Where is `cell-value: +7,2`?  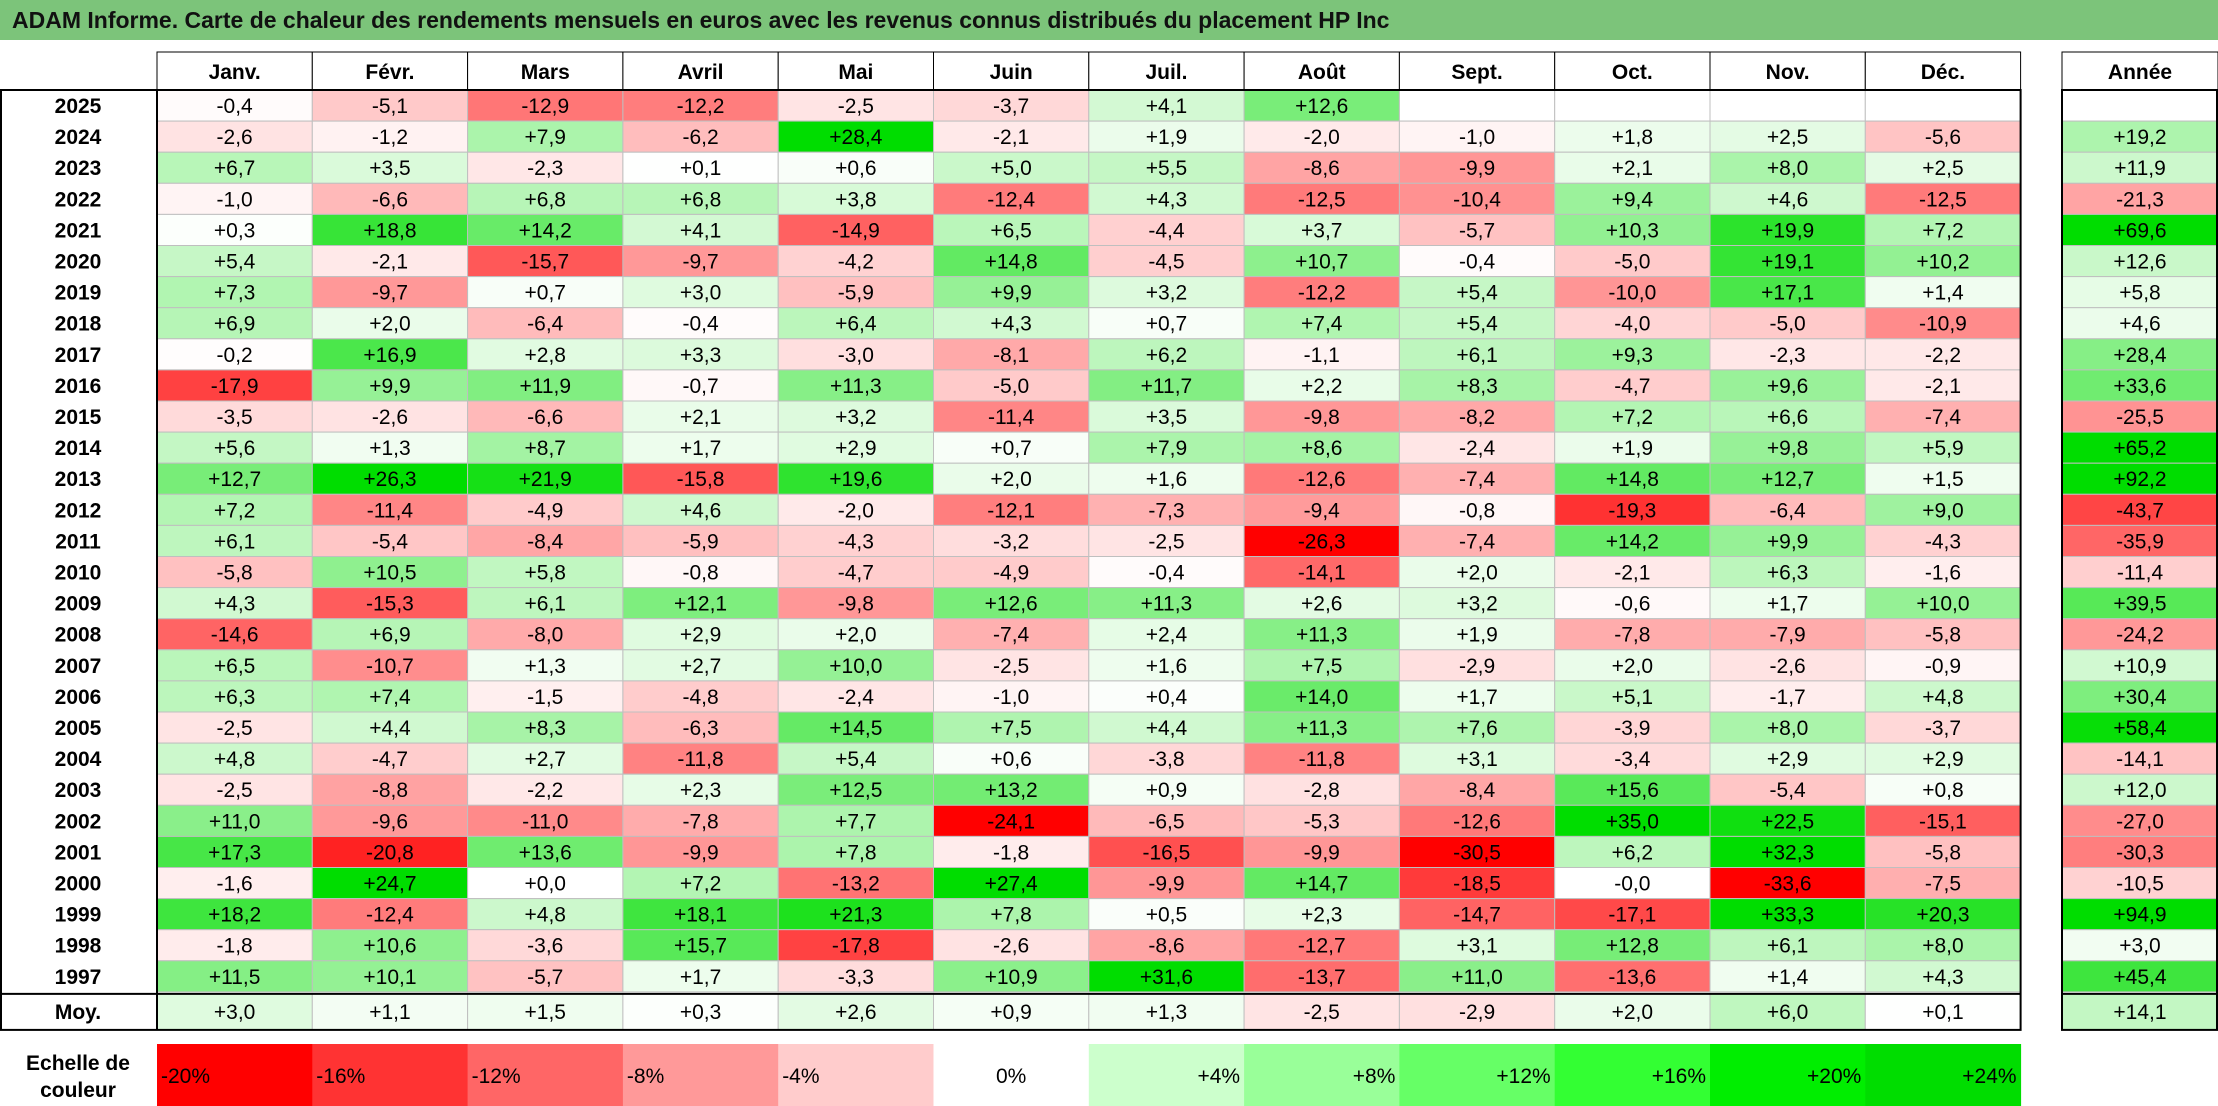 cell-value: +7,2 is located at coordinates (700, 884).